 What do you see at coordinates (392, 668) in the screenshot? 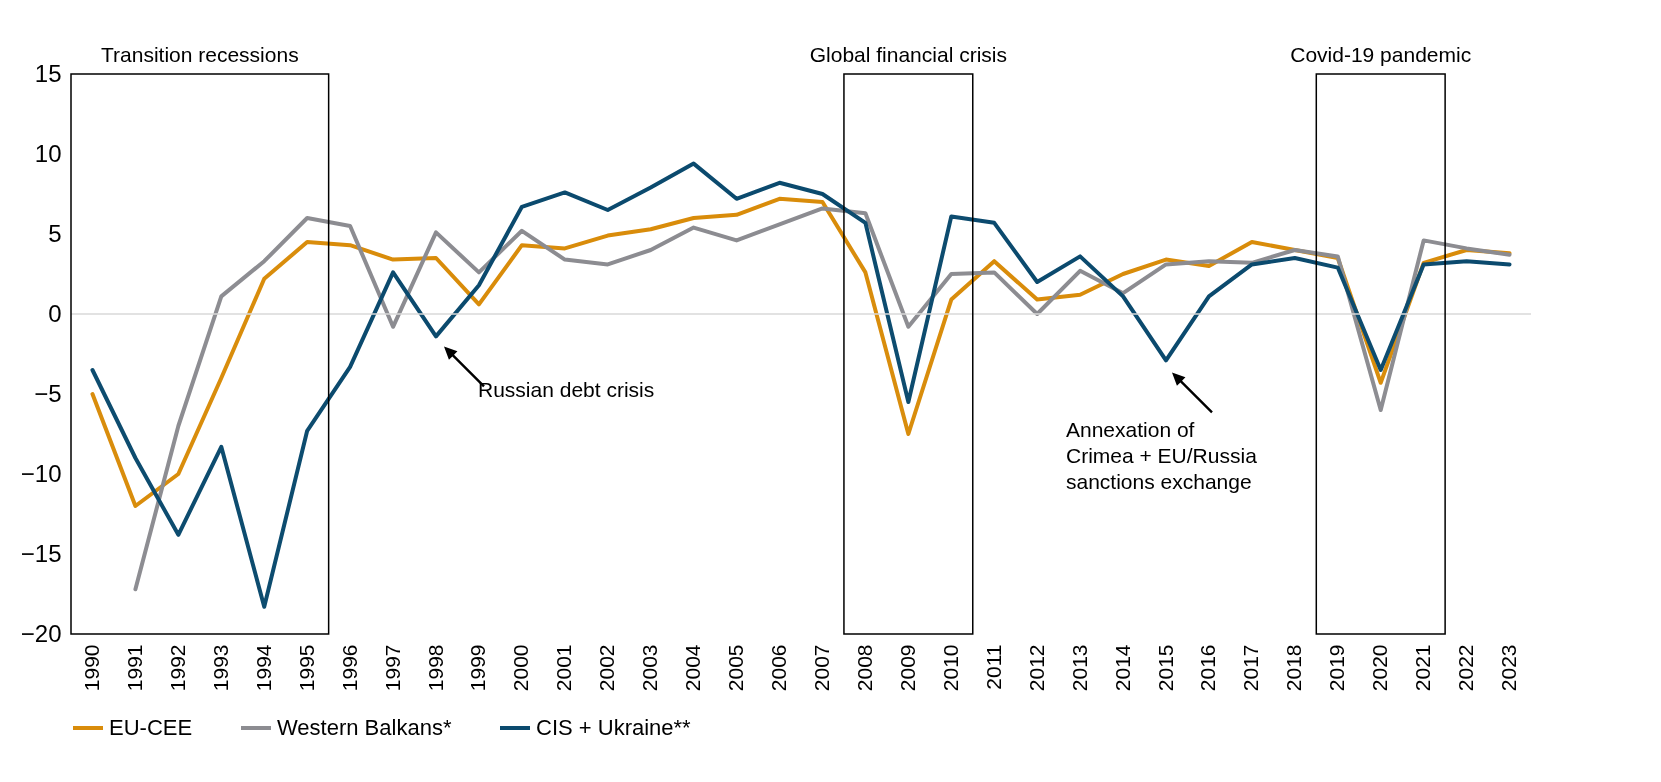
I see `x-tick-label: 1997` at bounding box center [392, 668].